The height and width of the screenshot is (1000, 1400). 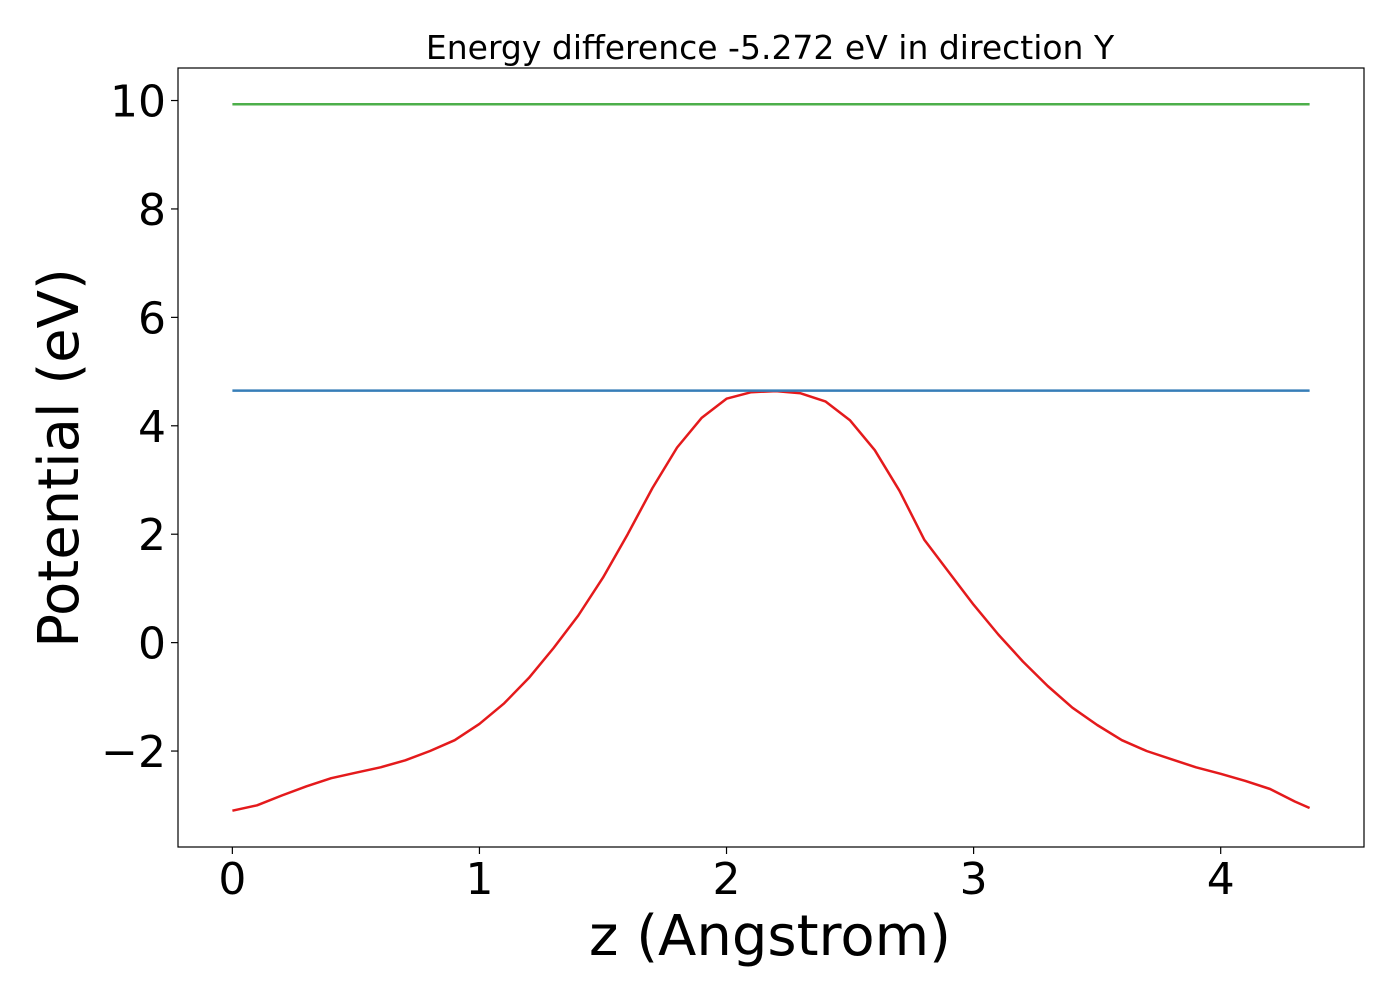 What do you see at coordinates (727, 879) in the screenshot?
I see `x-tick-label: 2` at bounding box center [727, 879].